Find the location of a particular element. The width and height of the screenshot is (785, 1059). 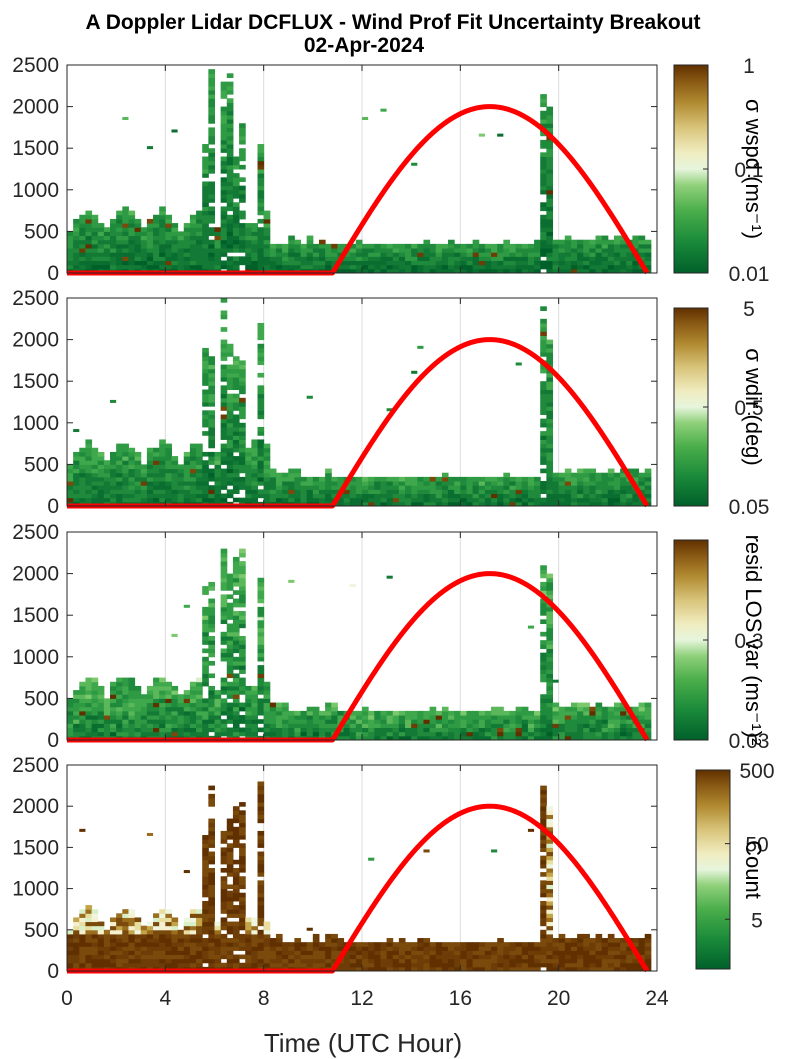

y-tick-label: 500 is located at coordinates (41, 464).